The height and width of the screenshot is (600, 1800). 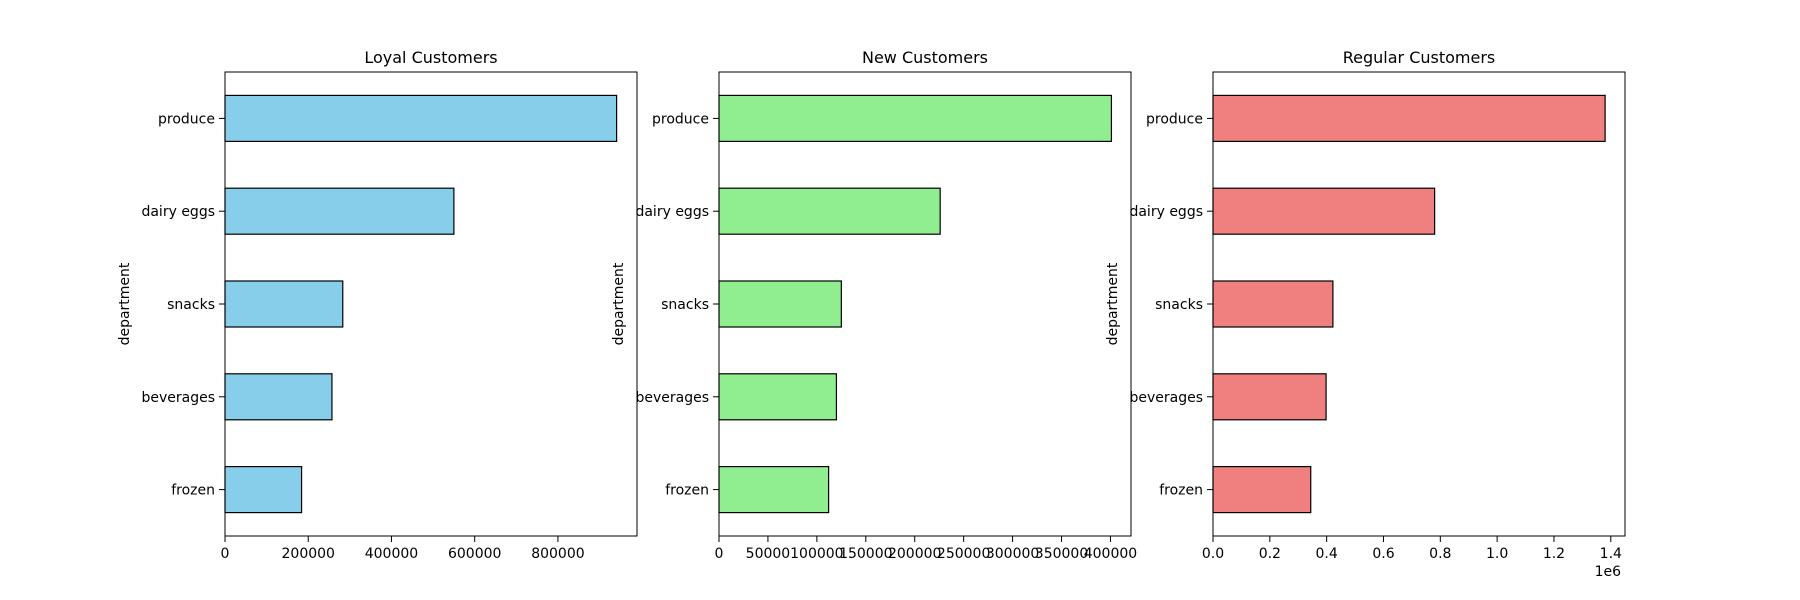 I want to click on x-tick-label: 100000, so click(x=816, y=554).